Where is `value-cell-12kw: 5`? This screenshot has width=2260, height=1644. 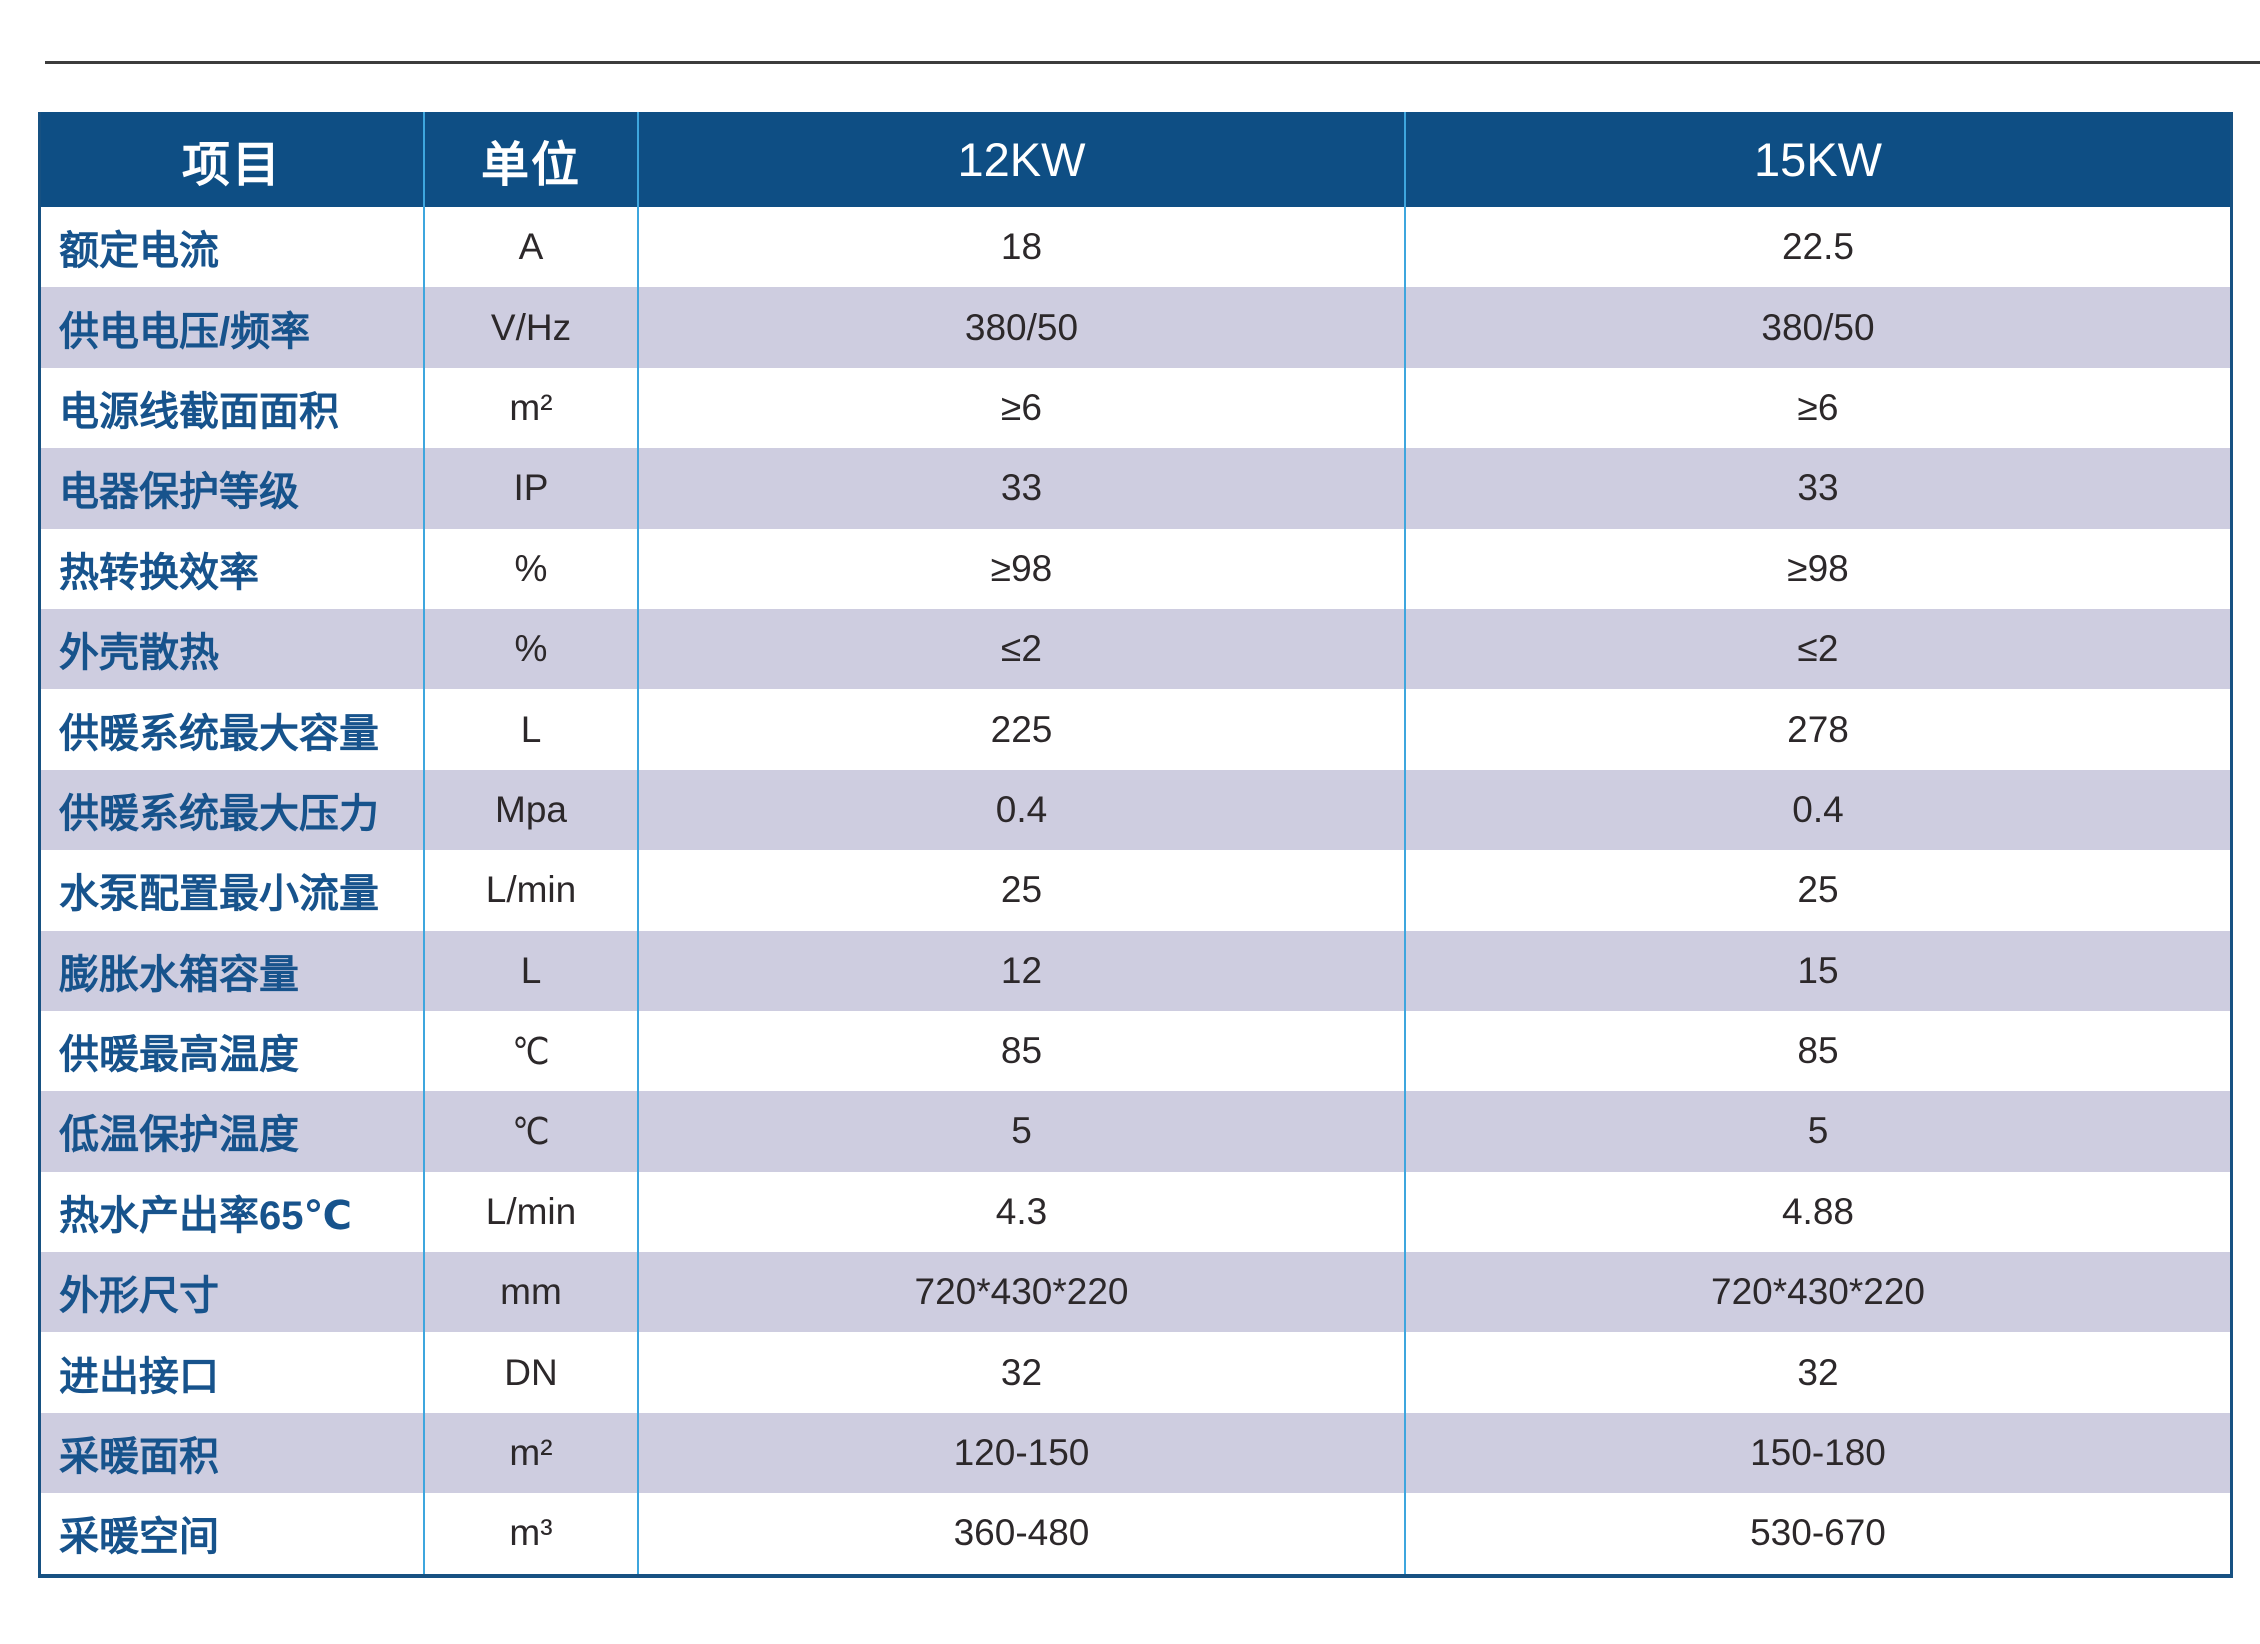
value-cell-12kw: 5 is located at coordinates (1022, 1131).